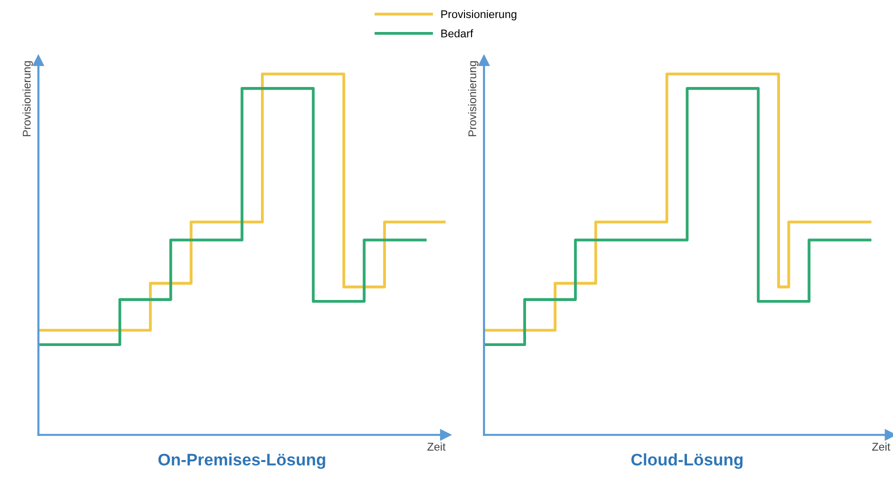 The height and width of the screenshot is (480, 893). What do you see at coordinates (478, 15) in the screenshot?
I see `text: Provisionierung` at bounding box center [478, 15].